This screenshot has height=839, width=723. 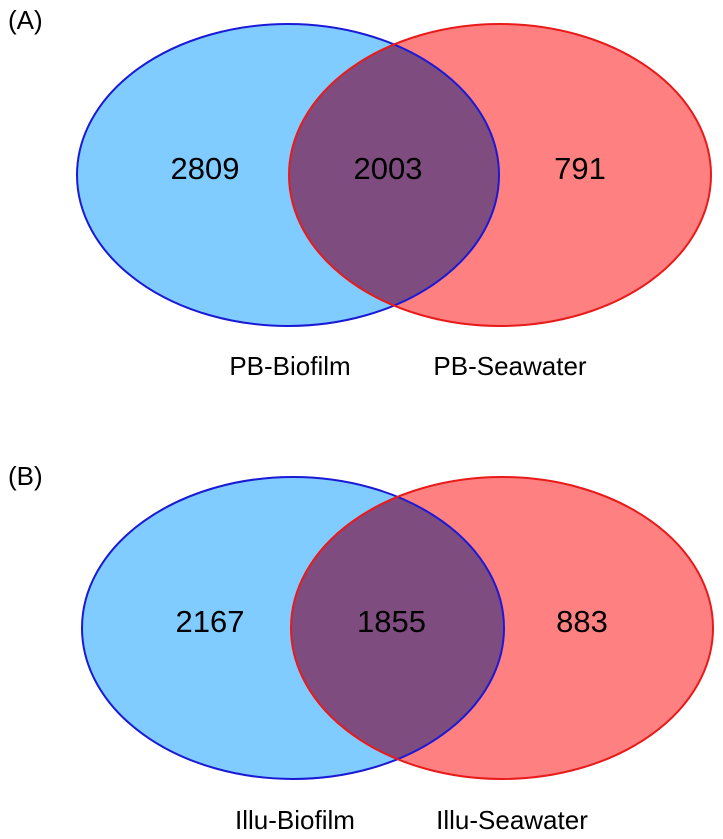 I want to click on intersection-count: 2003, so click(x=388, y=168).